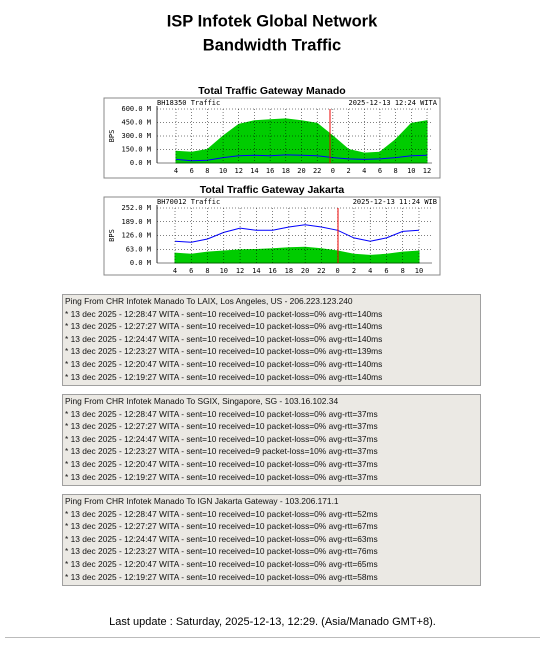 The height and width of the screenshot is (650, 545). Describe the element at coordinates (272, 21) in the screenshot. I see `page-title: ISP Infotek Global Network` at that location.